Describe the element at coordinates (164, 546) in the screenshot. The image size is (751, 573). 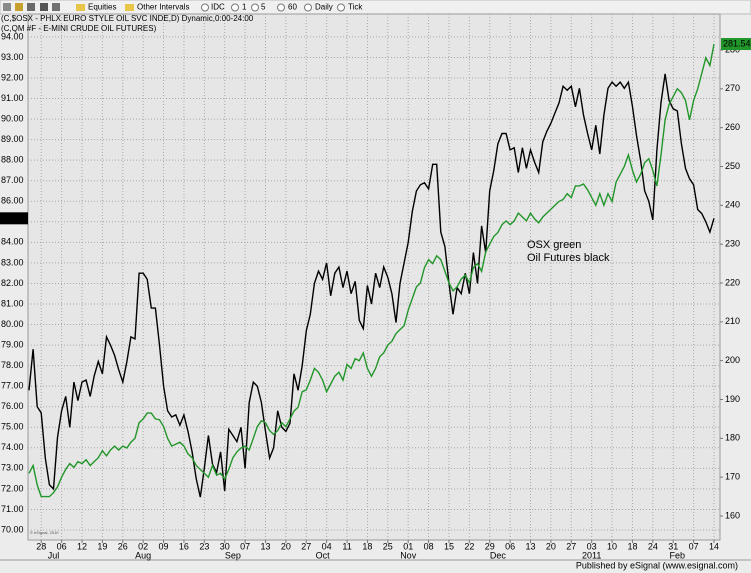
I see `x-tick-label: 09` at that location.